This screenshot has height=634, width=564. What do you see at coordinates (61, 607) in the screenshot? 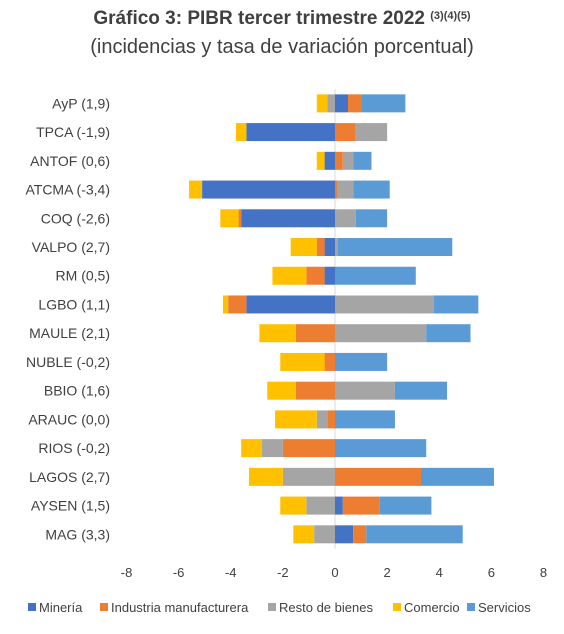
I see `legend-label: Minería` at bounding box center [61, 607].